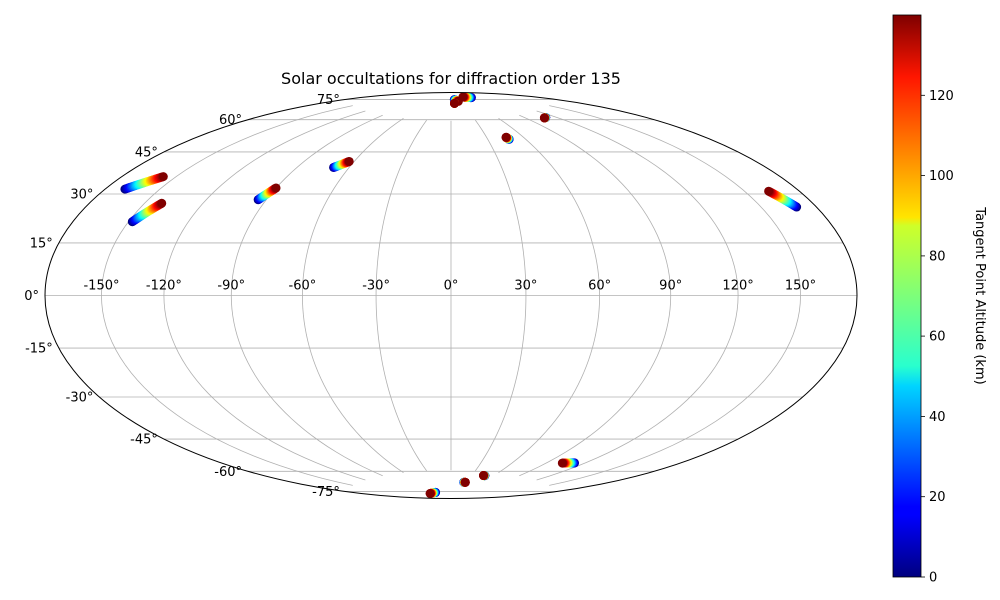  Describe the element at coordinates (670, 286) in the screenshot. I see `longitude-tick-label: 90°` at that location.